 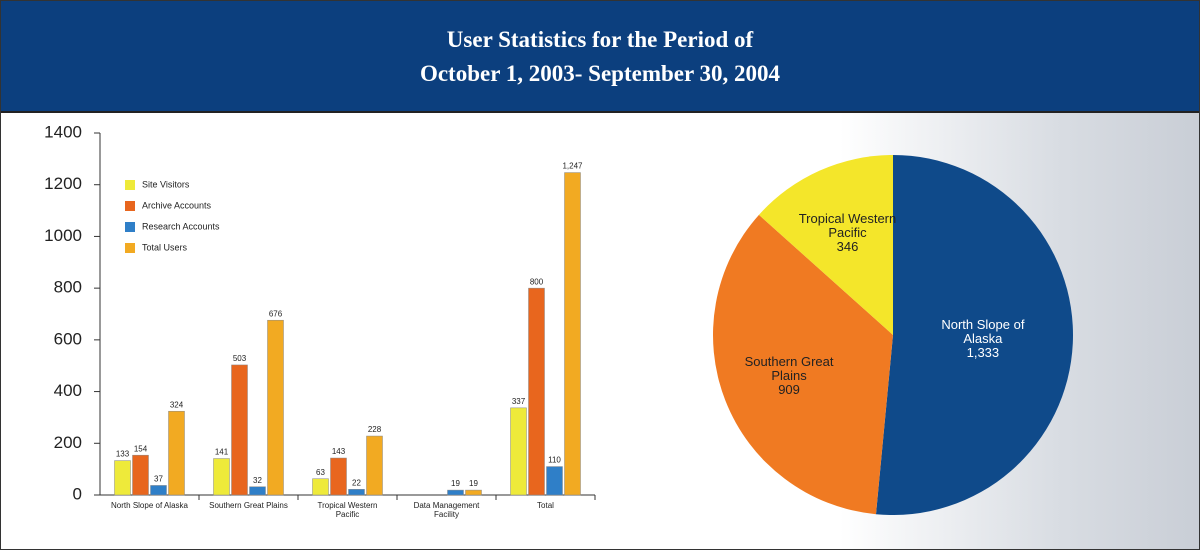 I want to click on x-tick-label: Total, so click(x=545, y=505).